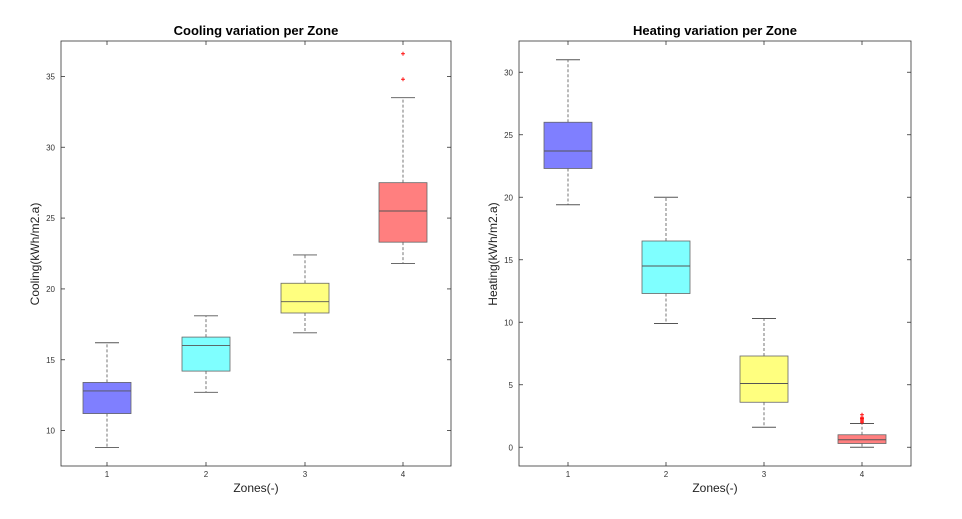 This screenshot has width=962, height=519. What do you see at coordinates (256, 30) in the screenshot?
I see `chart-title: Cooling variation per Zone` at bounding box center [256, 30].